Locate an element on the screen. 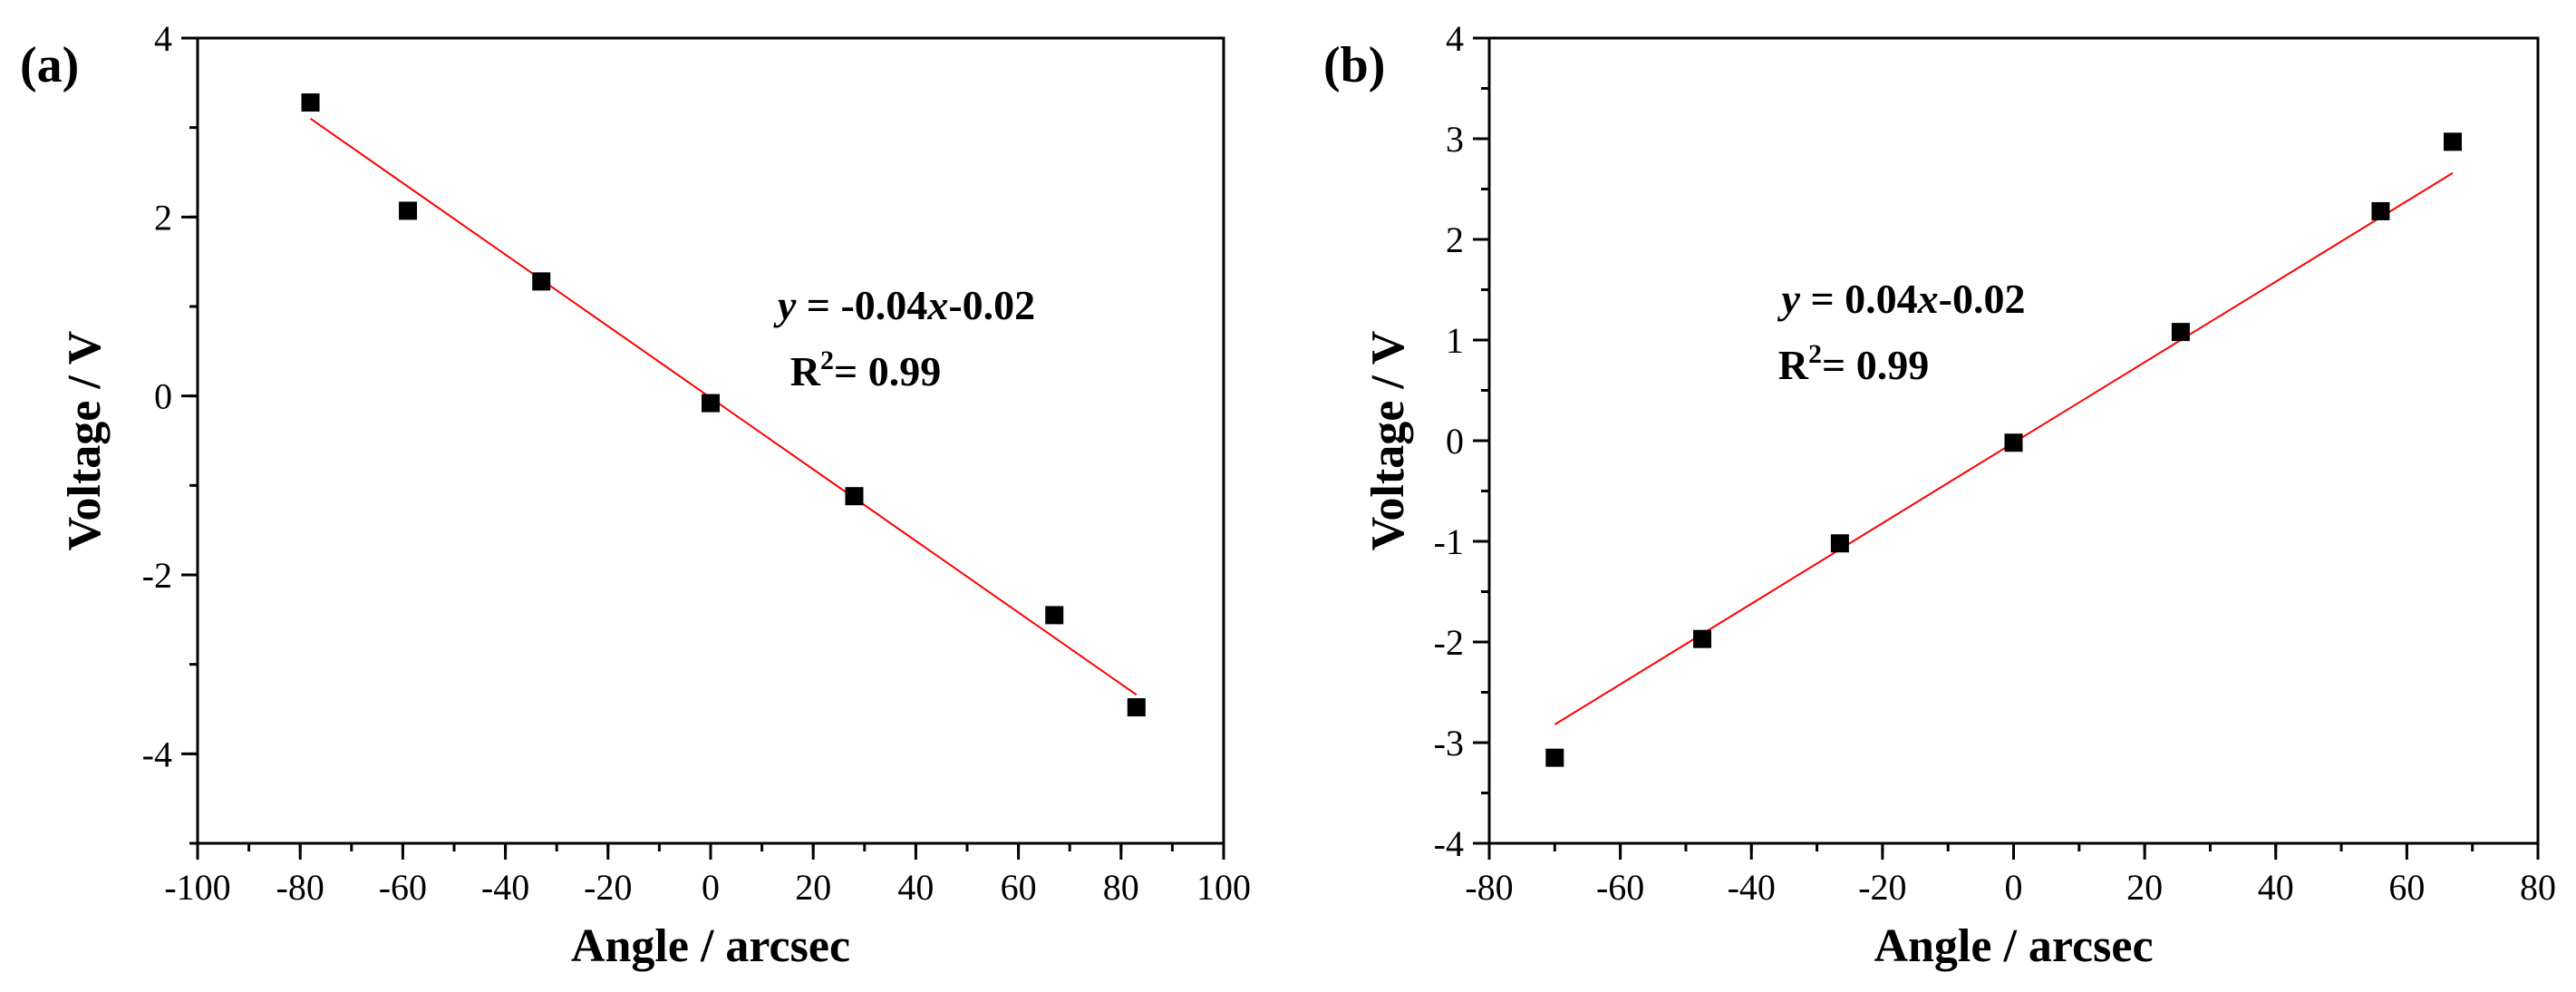 Image resolution: width=2576 pixels, height=992 pixels. panel-label: (a) is located at coordinates (49, 65).